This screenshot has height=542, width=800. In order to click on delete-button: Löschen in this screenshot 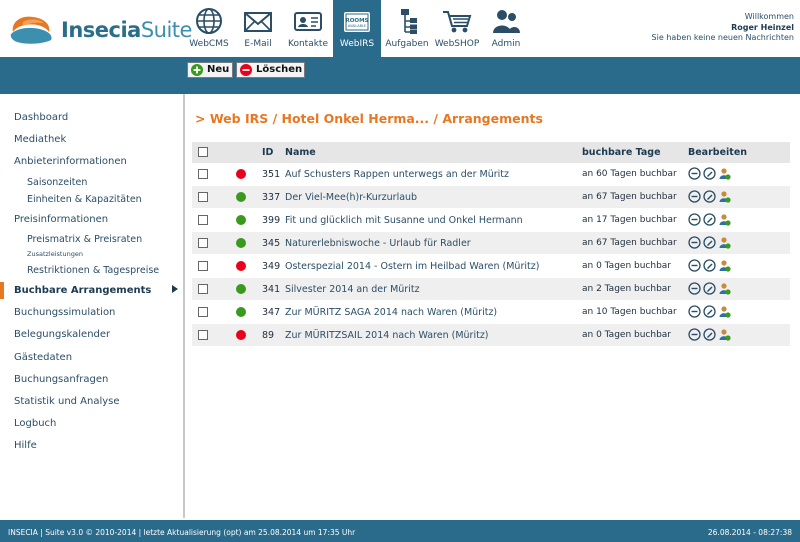, I will do `click(270, 70)`.